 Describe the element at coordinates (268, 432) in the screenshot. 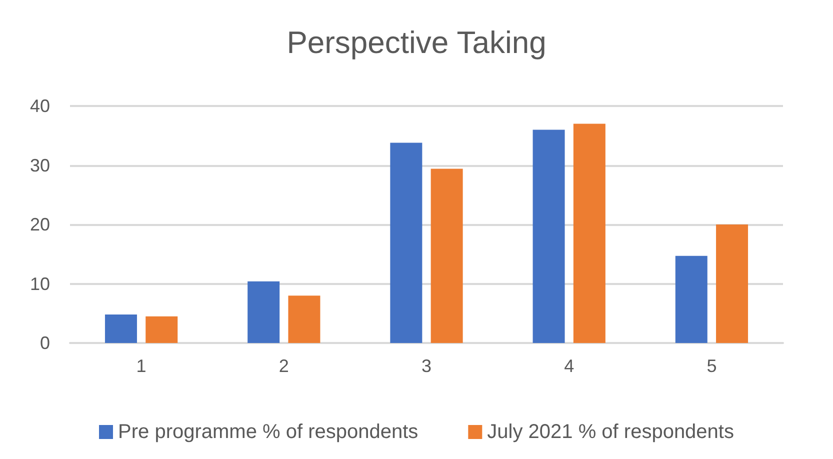

I see `legend-label: Pre programme % of respondents` at that location.